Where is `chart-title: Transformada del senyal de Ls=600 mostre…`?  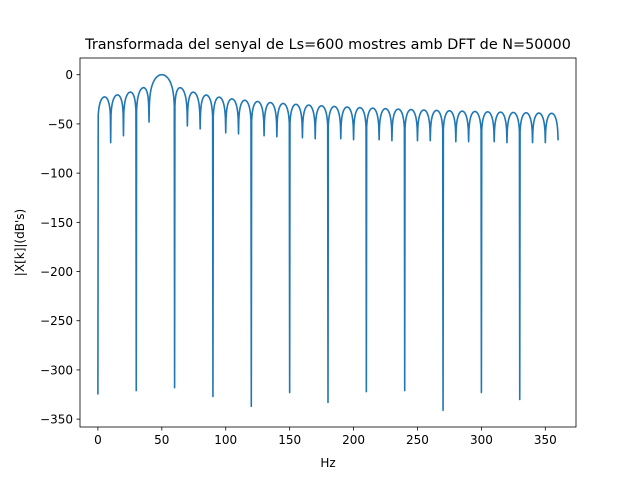 chart-title: Transformada del senyal de Ls=600 mostre… is located at coordinates (327, 45).